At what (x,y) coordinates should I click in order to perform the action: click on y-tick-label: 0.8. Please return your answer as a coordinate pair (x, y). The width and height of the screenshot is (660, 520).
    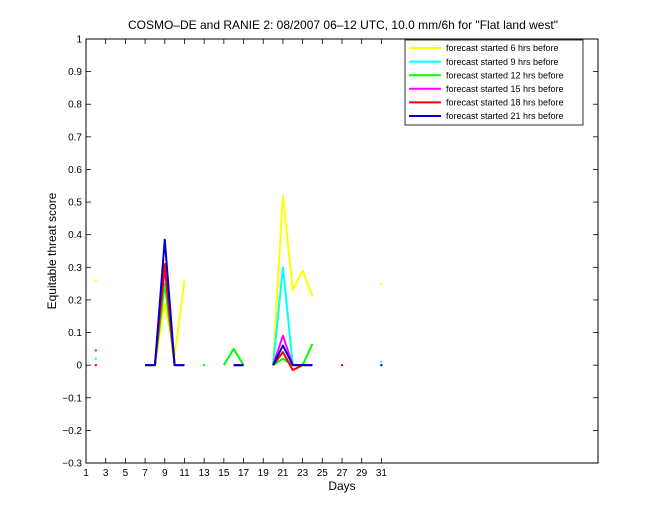
    Looking at the image, I should click on (75, 105).